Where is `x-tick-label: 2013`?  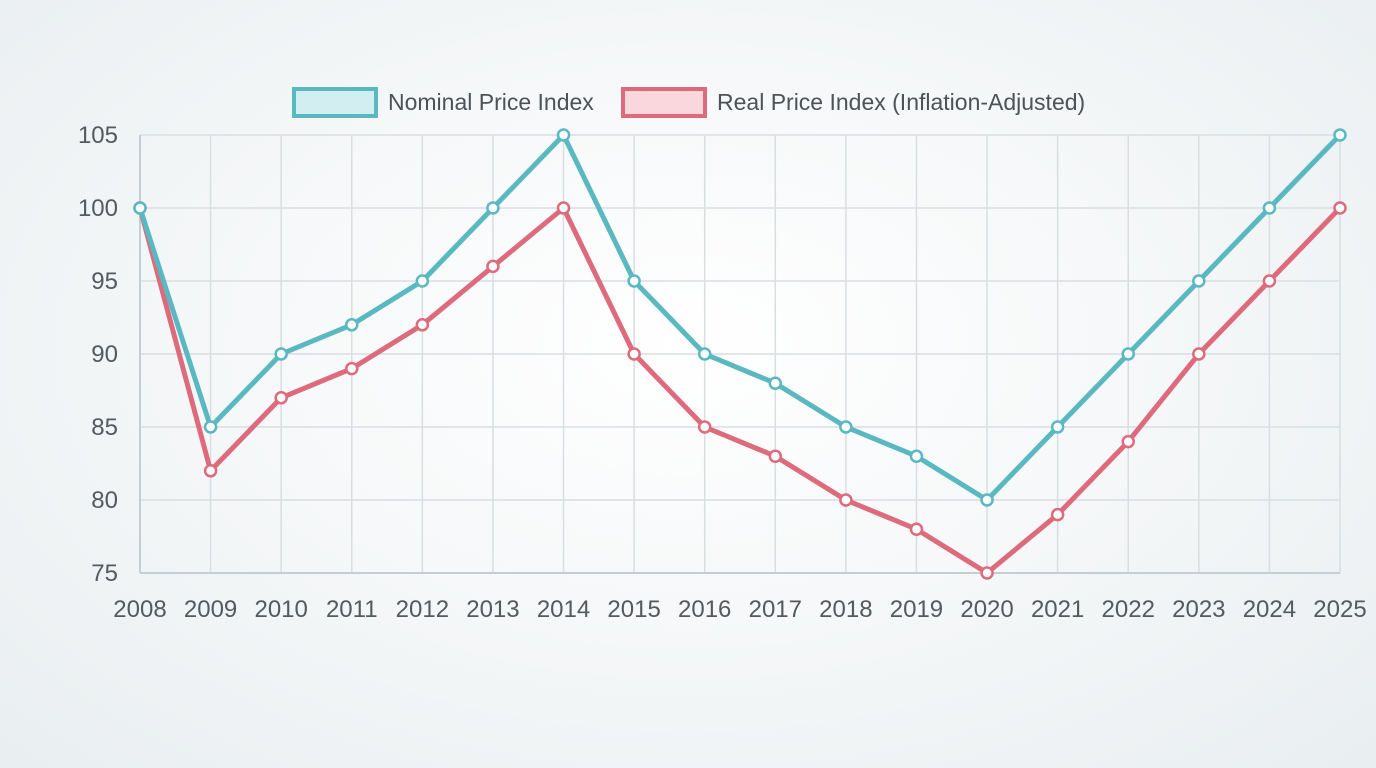
x-tick-label: 2013 is located at coordinates (492, 609).